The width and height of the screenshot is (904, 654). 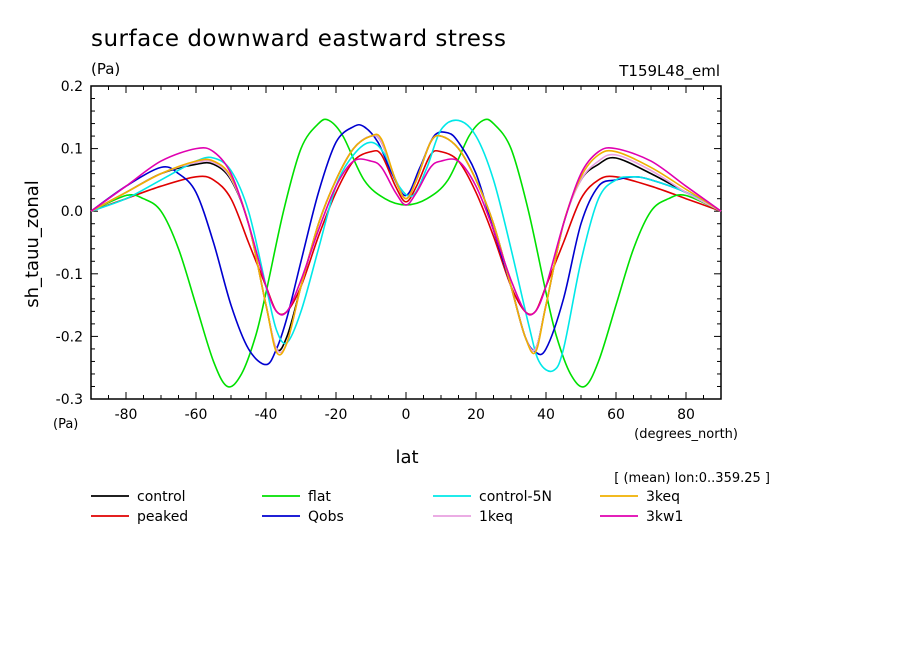 I want to click on chart-title: surface downward eastward stress, so click(x=298, y=39).